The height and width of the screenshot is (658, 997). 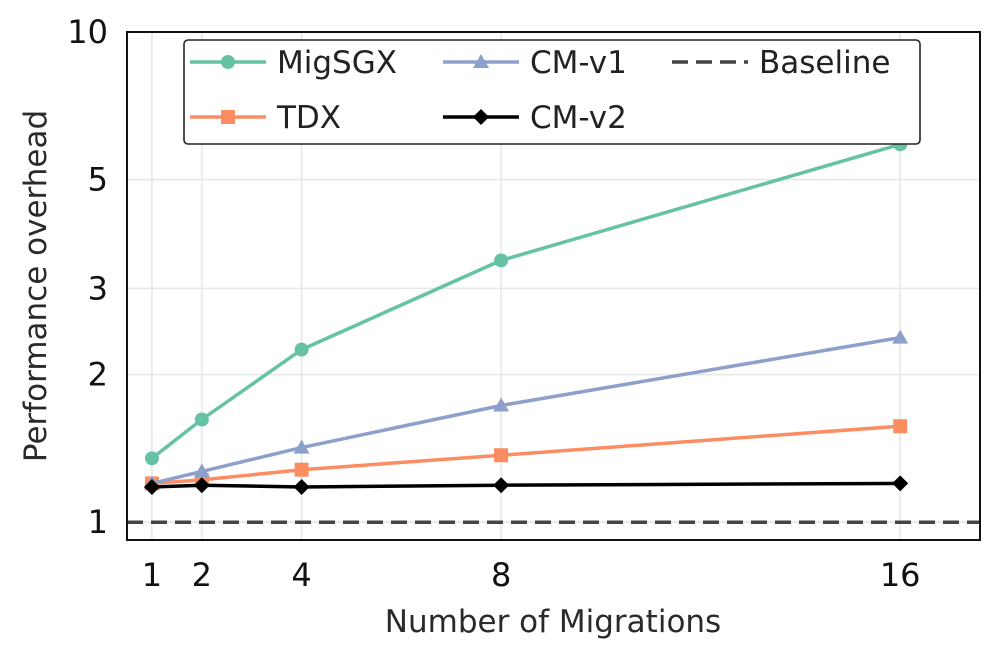 I want to click on x-tick-label: 16, so click(x=900, y=575).